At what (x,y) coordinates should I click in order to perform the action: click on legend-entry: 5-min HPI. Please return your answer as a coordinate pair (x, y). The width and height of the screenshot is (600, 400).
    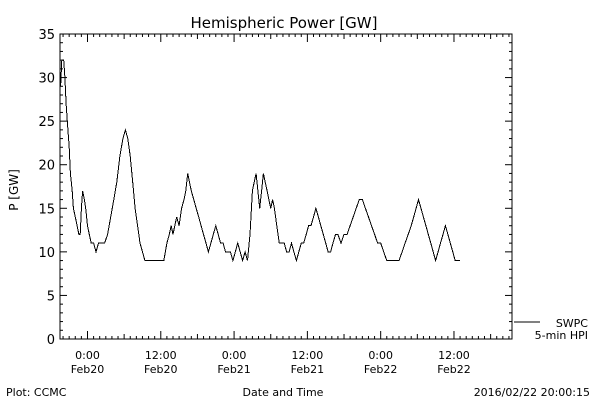
    Looking at the image, I should click on (561, 335).